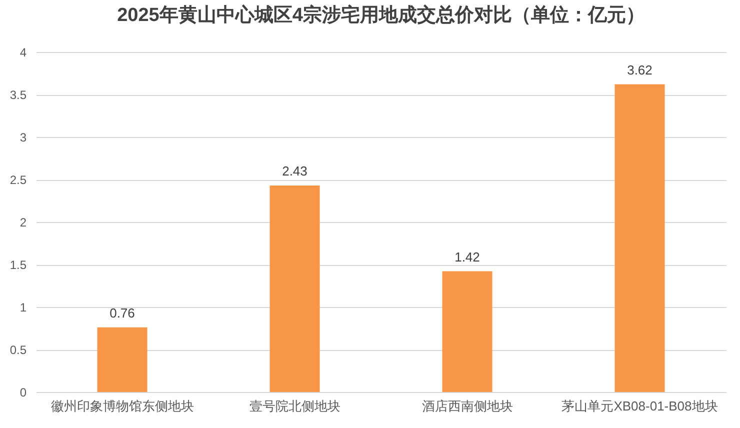 The image size is (740, 428). What do you see at coordinates (295, 170) in the screenshot?
I see `data-label: 2.43` at bounding box center [295, 170].